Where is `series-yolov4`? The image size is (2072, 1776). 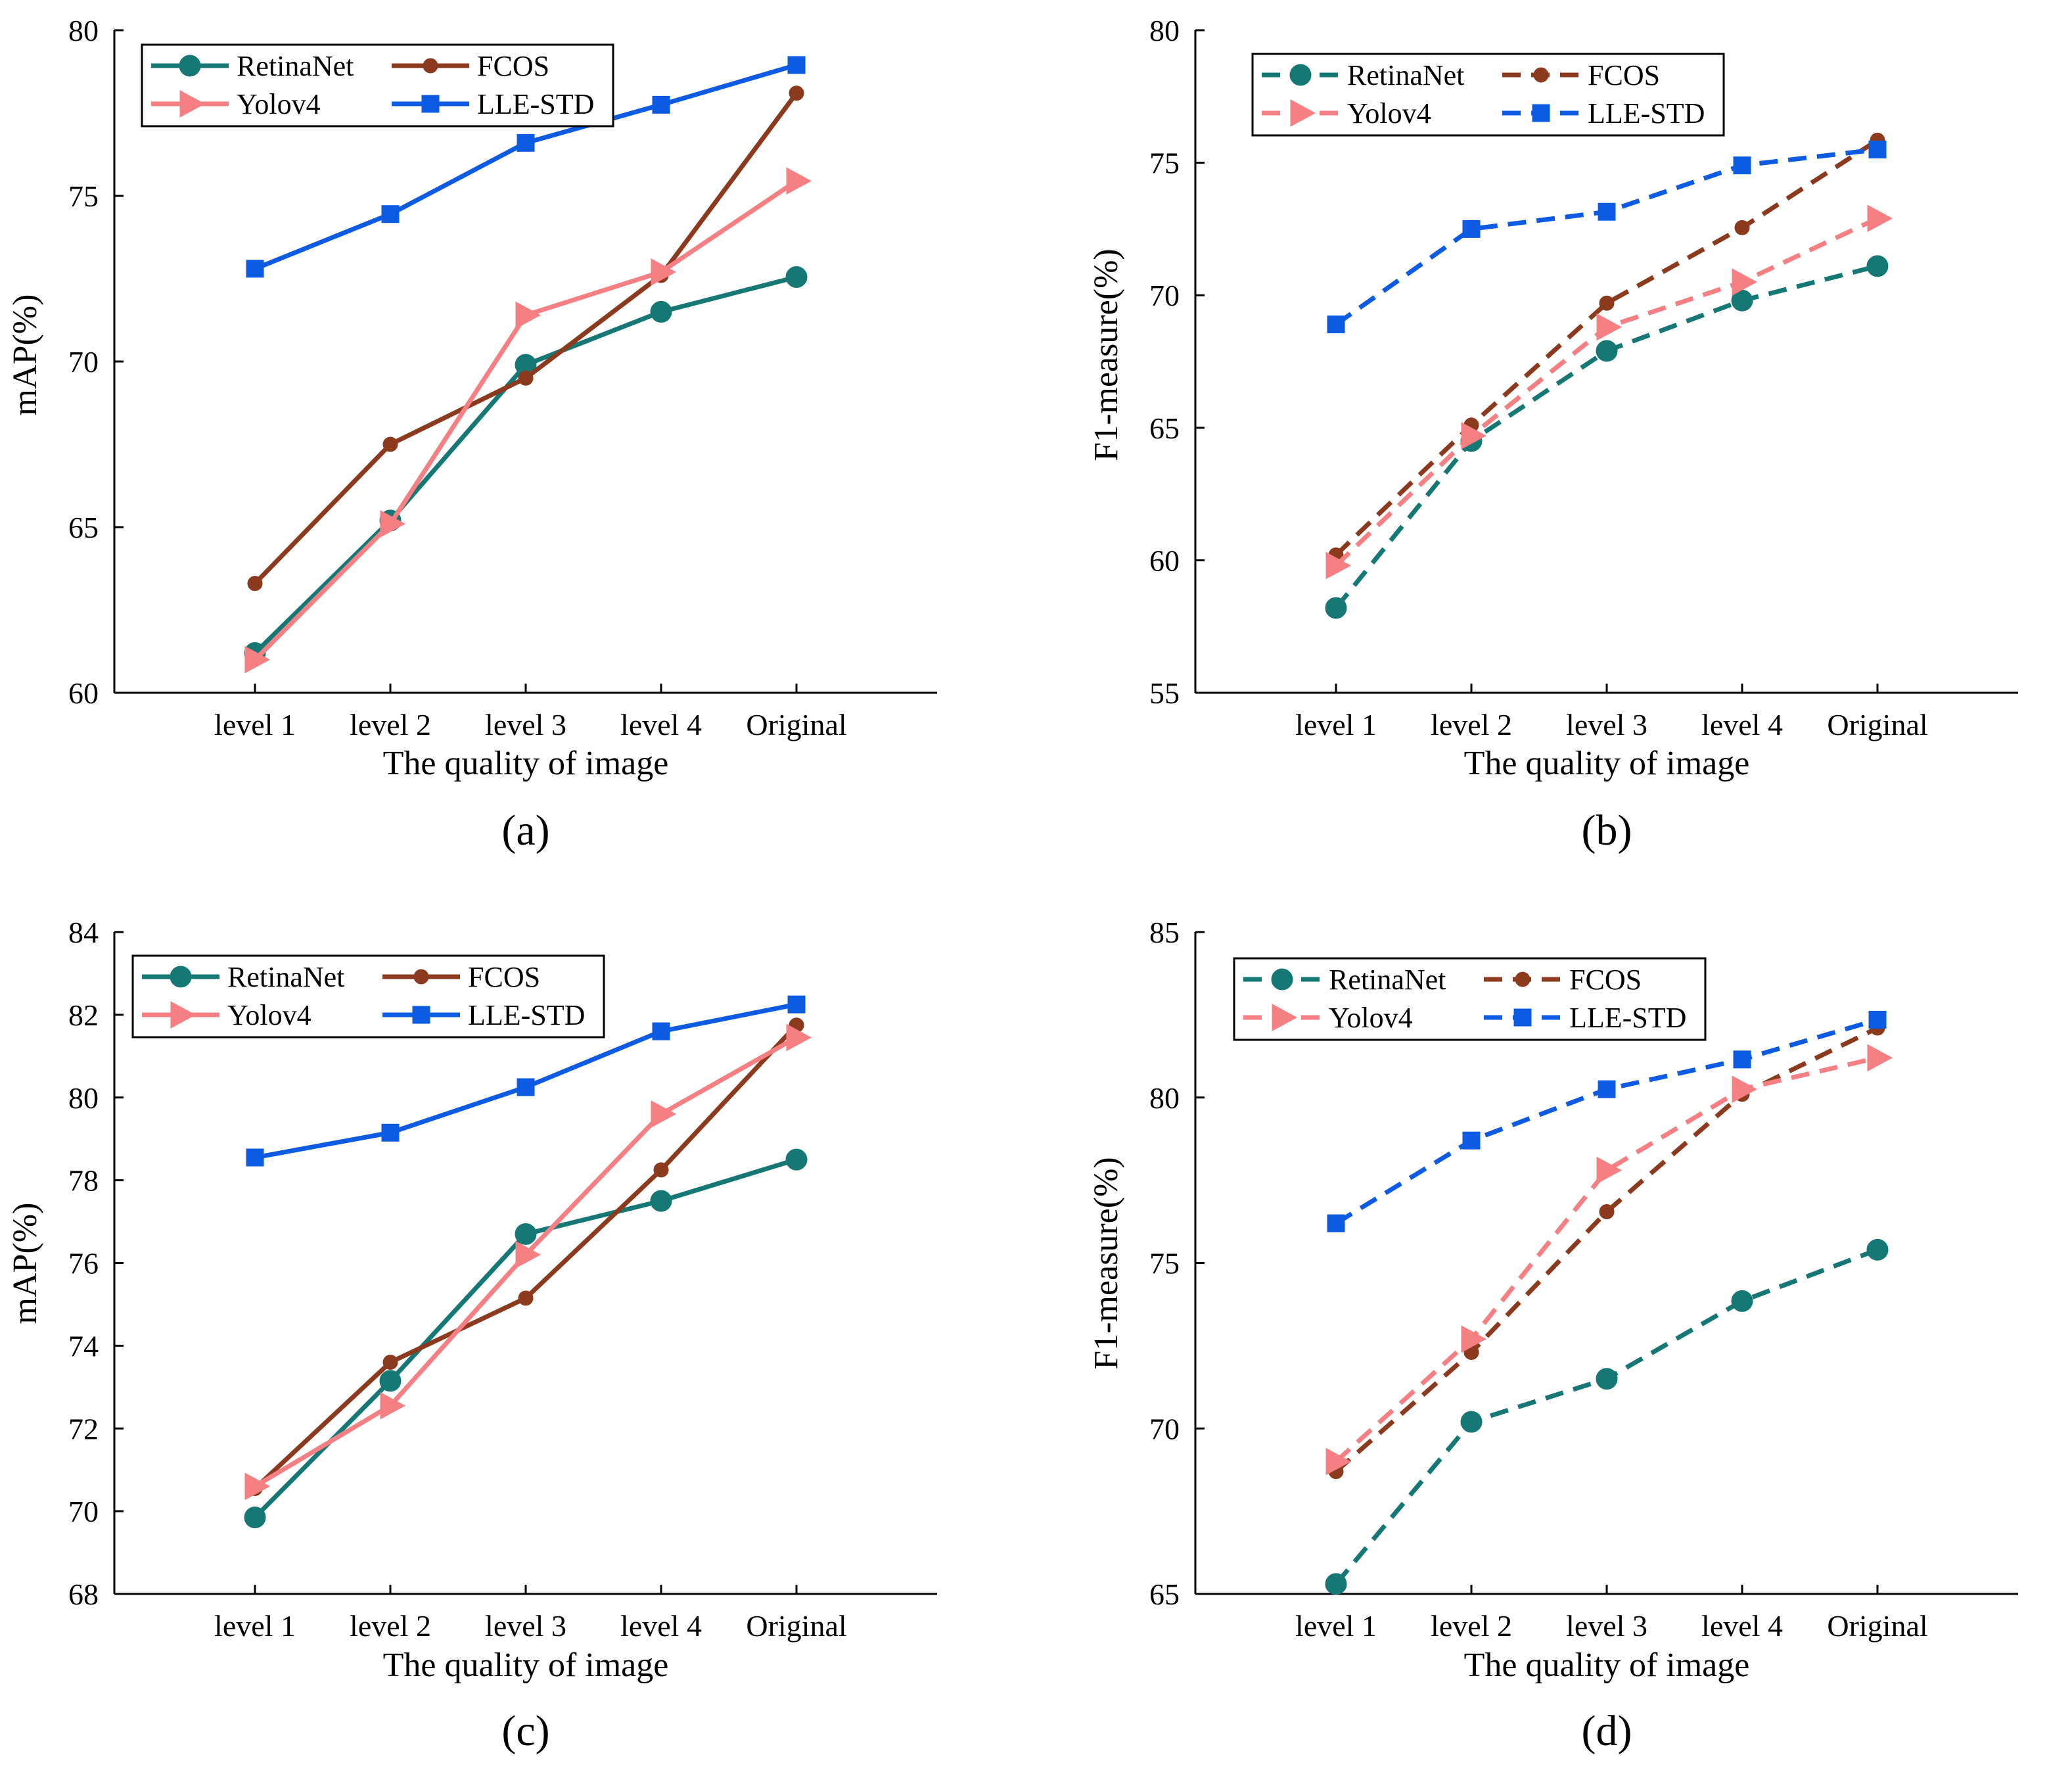 series-yolov4 is located at coordinates (528, 420).